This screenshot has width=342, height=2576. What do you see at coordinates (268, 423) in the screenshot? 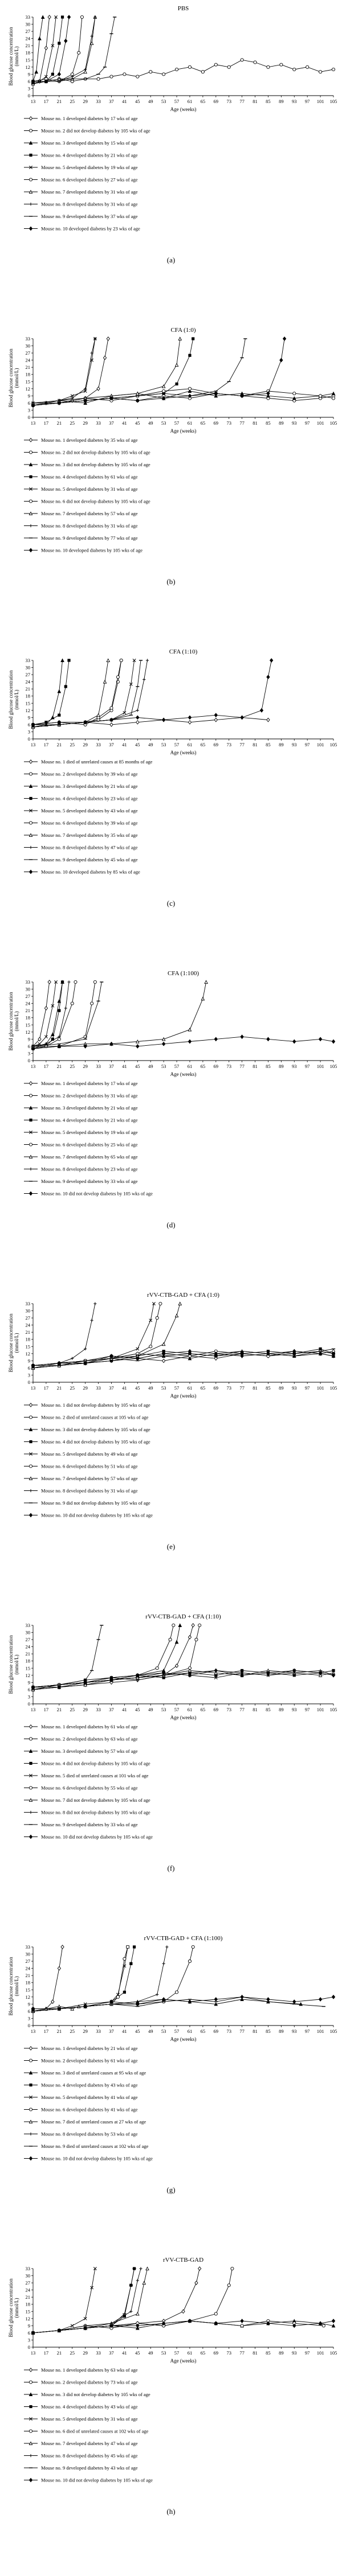
I see `x-tick-label: 85` at bounding box center [268, 423].